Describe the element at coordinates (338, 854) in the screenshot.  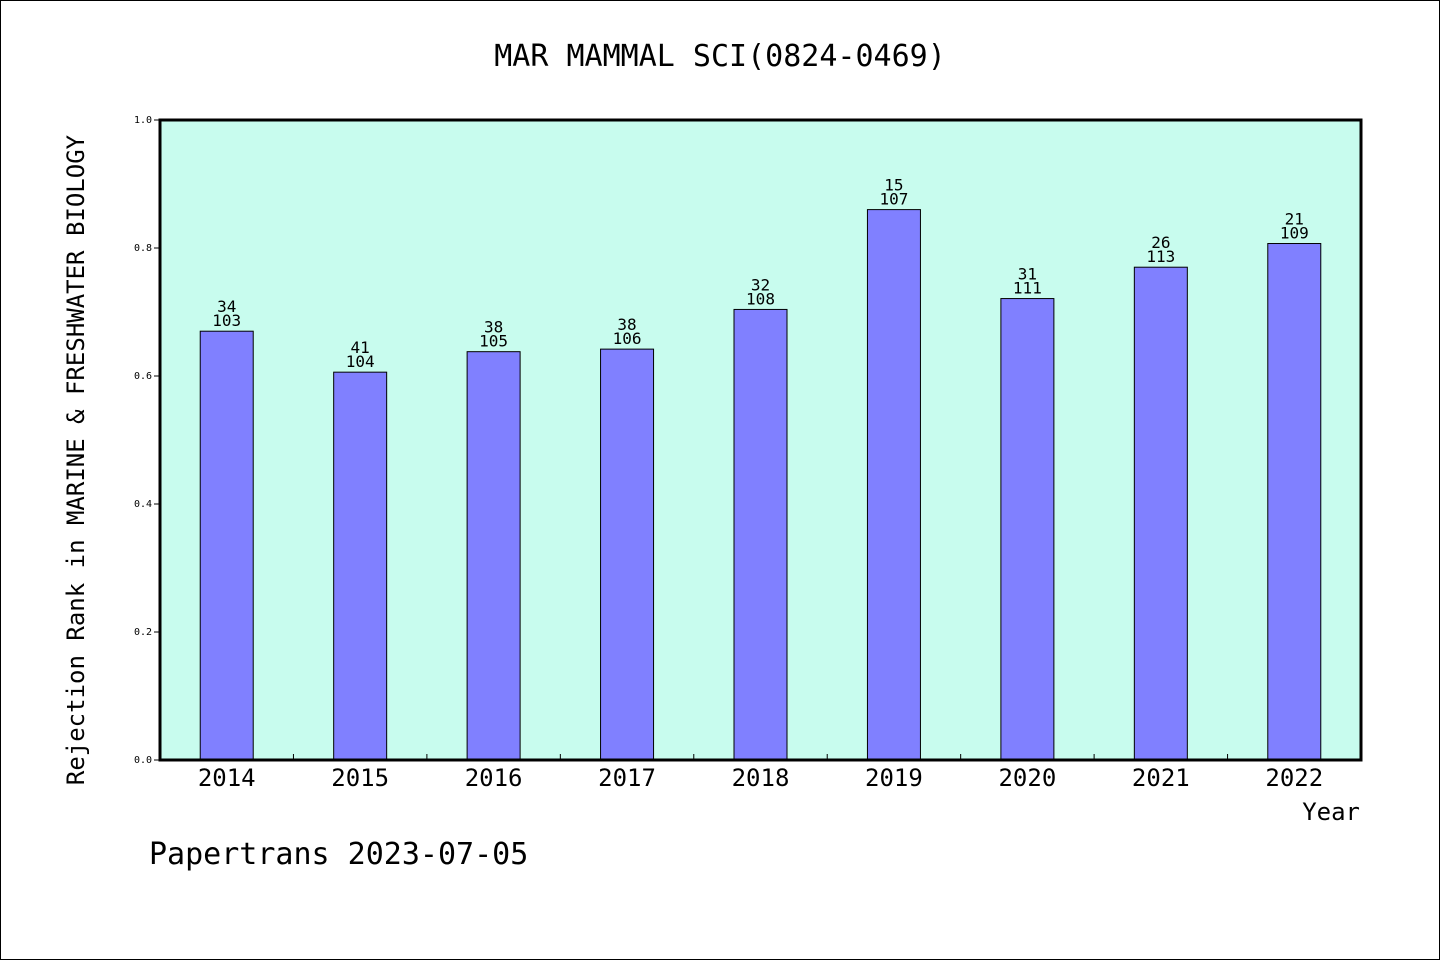
I see `footer-watermark: Papertrans 2023-07-05` at that location.